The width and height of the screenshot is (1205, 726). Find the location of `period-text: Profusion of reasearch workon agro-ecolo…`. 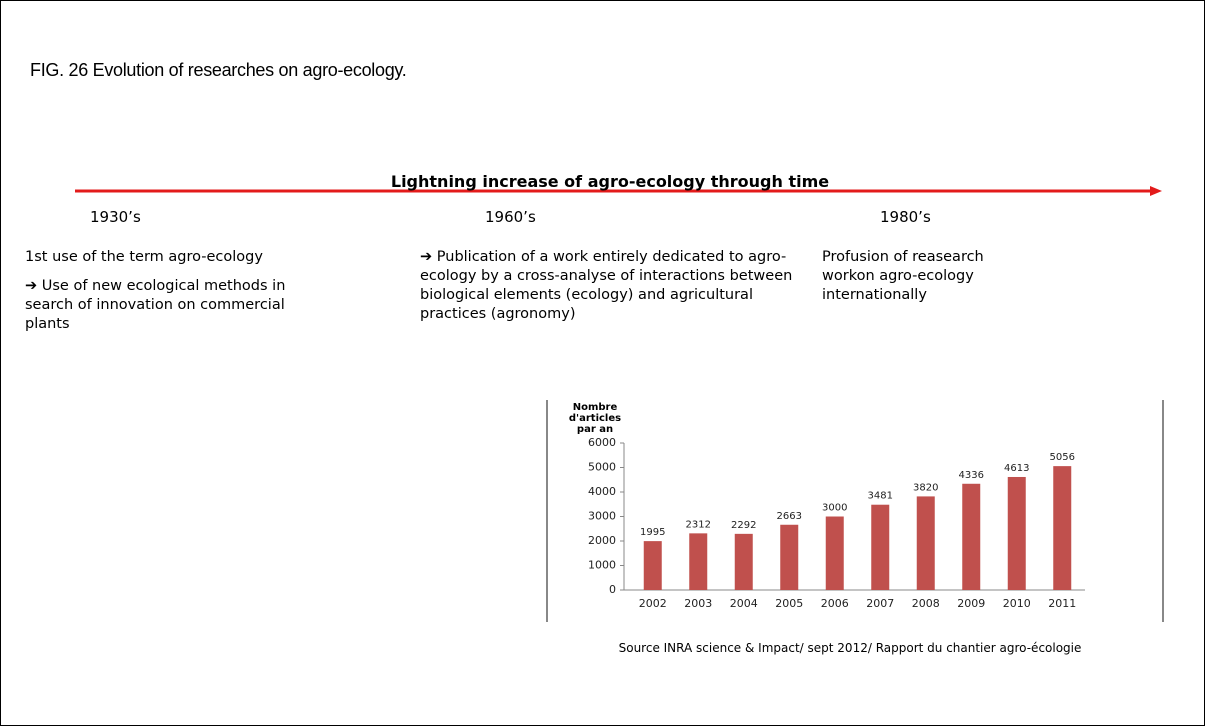

period-text: Profusion of reasearch workon agro-ecolo… is located at coordinates (932, 281).